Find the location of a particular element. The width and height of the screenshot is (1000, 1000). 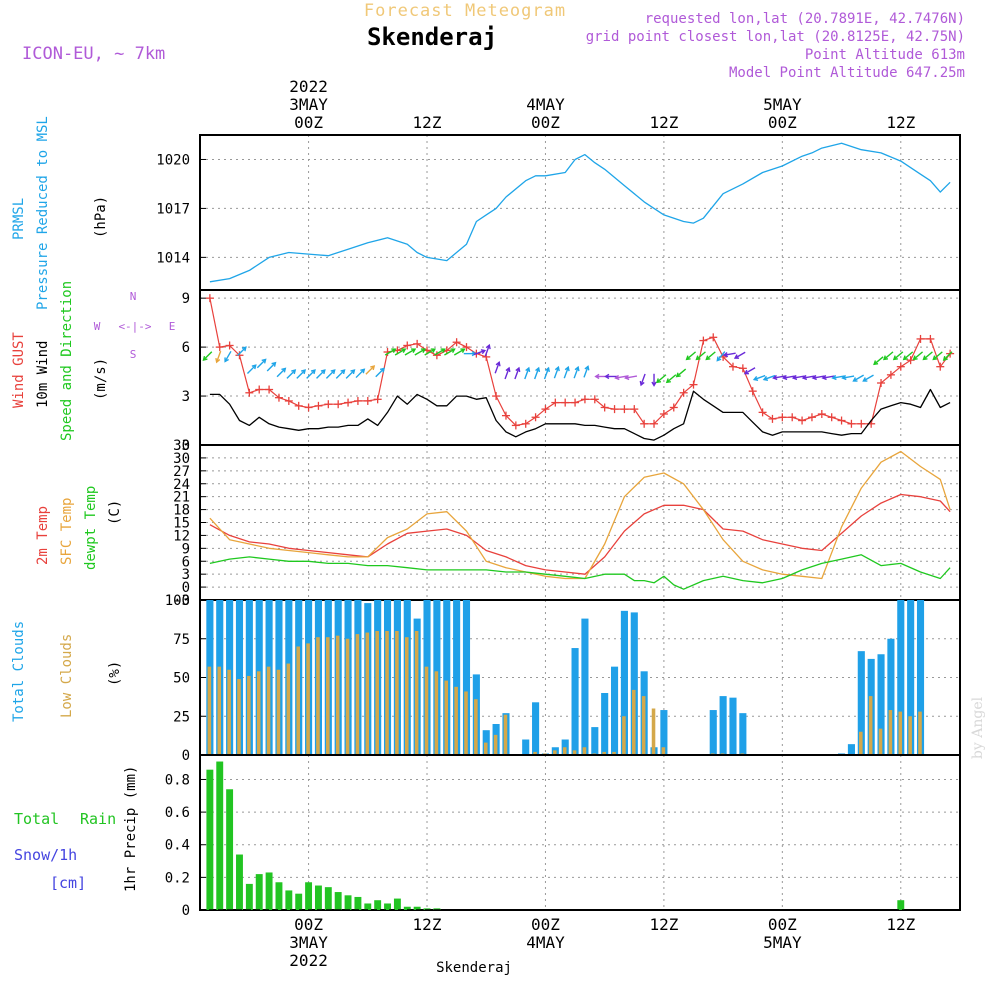

wind-label: 10m Wind is located at coordinates (43, 374).